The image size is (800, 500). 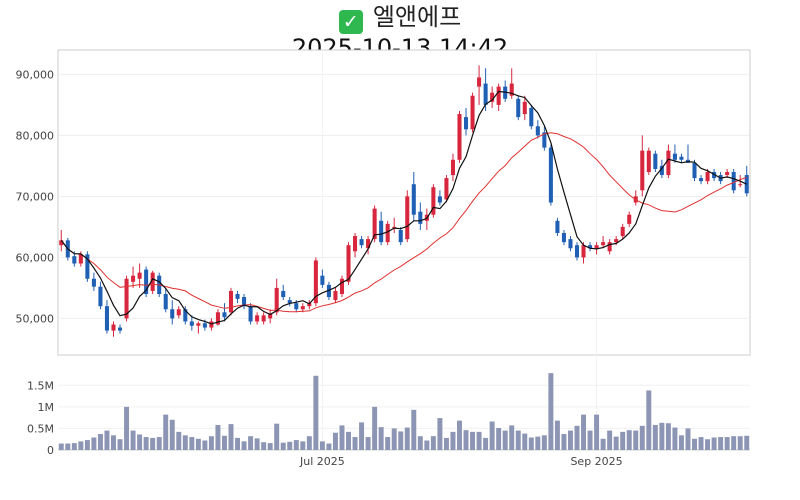 What do you see at coordinates (35, 74) in the screenshot?
I see `price-tick-label: 90,000` at bounding box center [35, 74].